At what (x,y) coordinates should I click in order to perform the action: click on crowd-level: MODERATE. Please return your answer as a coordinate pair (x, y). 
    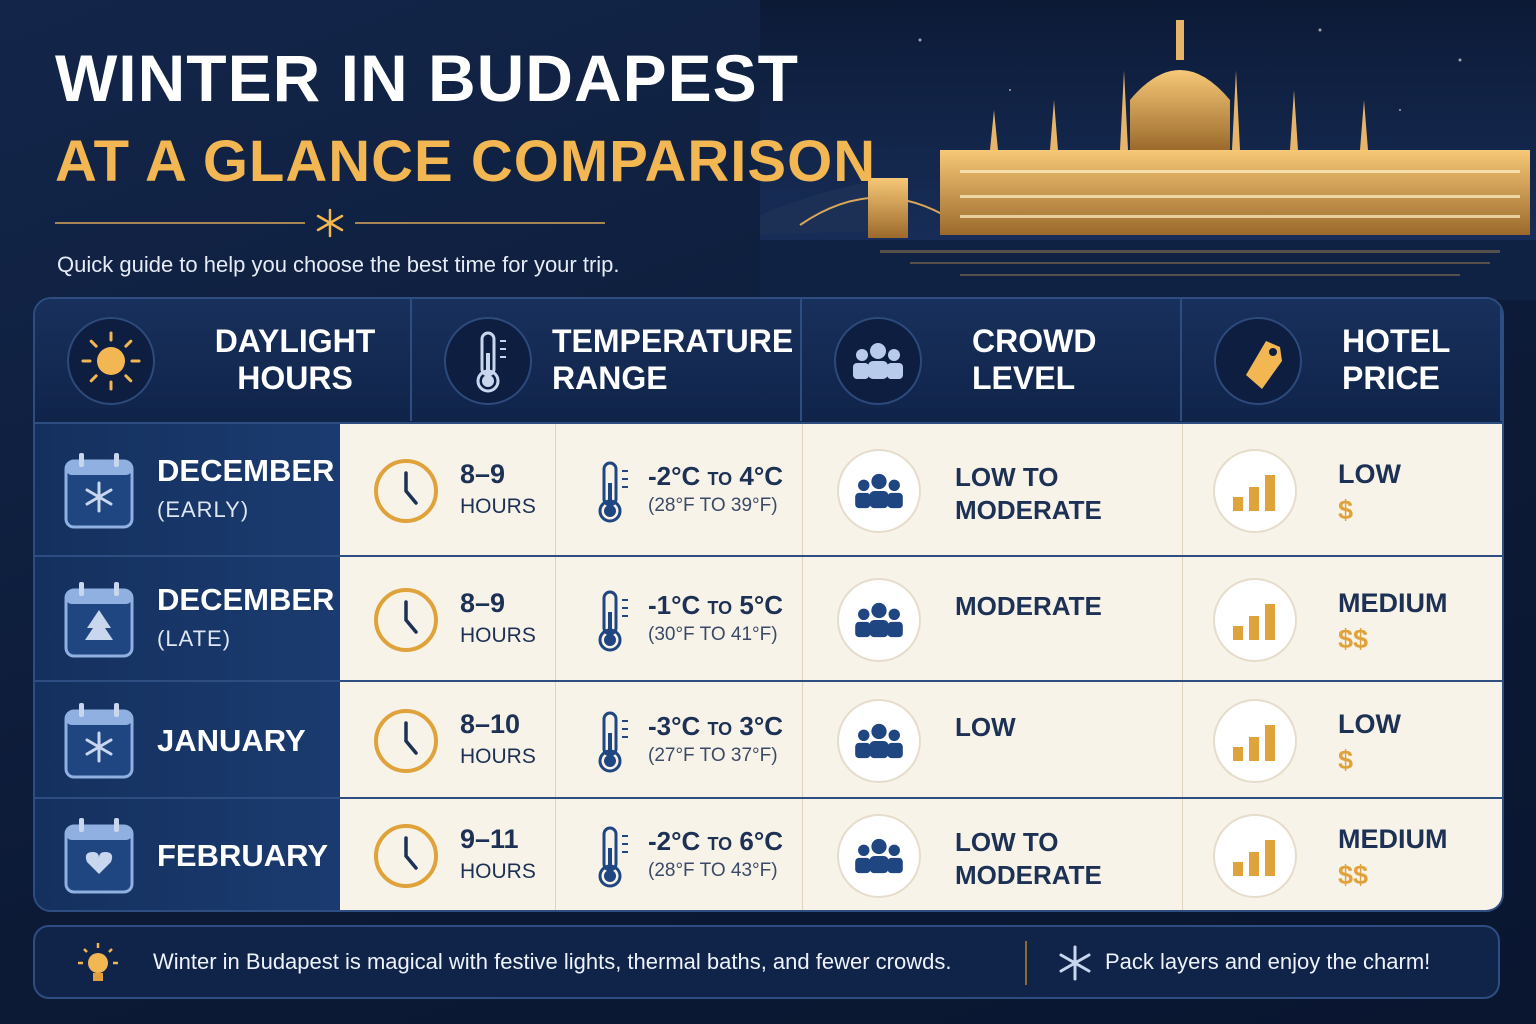
    Looking at the image, I should click on (1028, 605).